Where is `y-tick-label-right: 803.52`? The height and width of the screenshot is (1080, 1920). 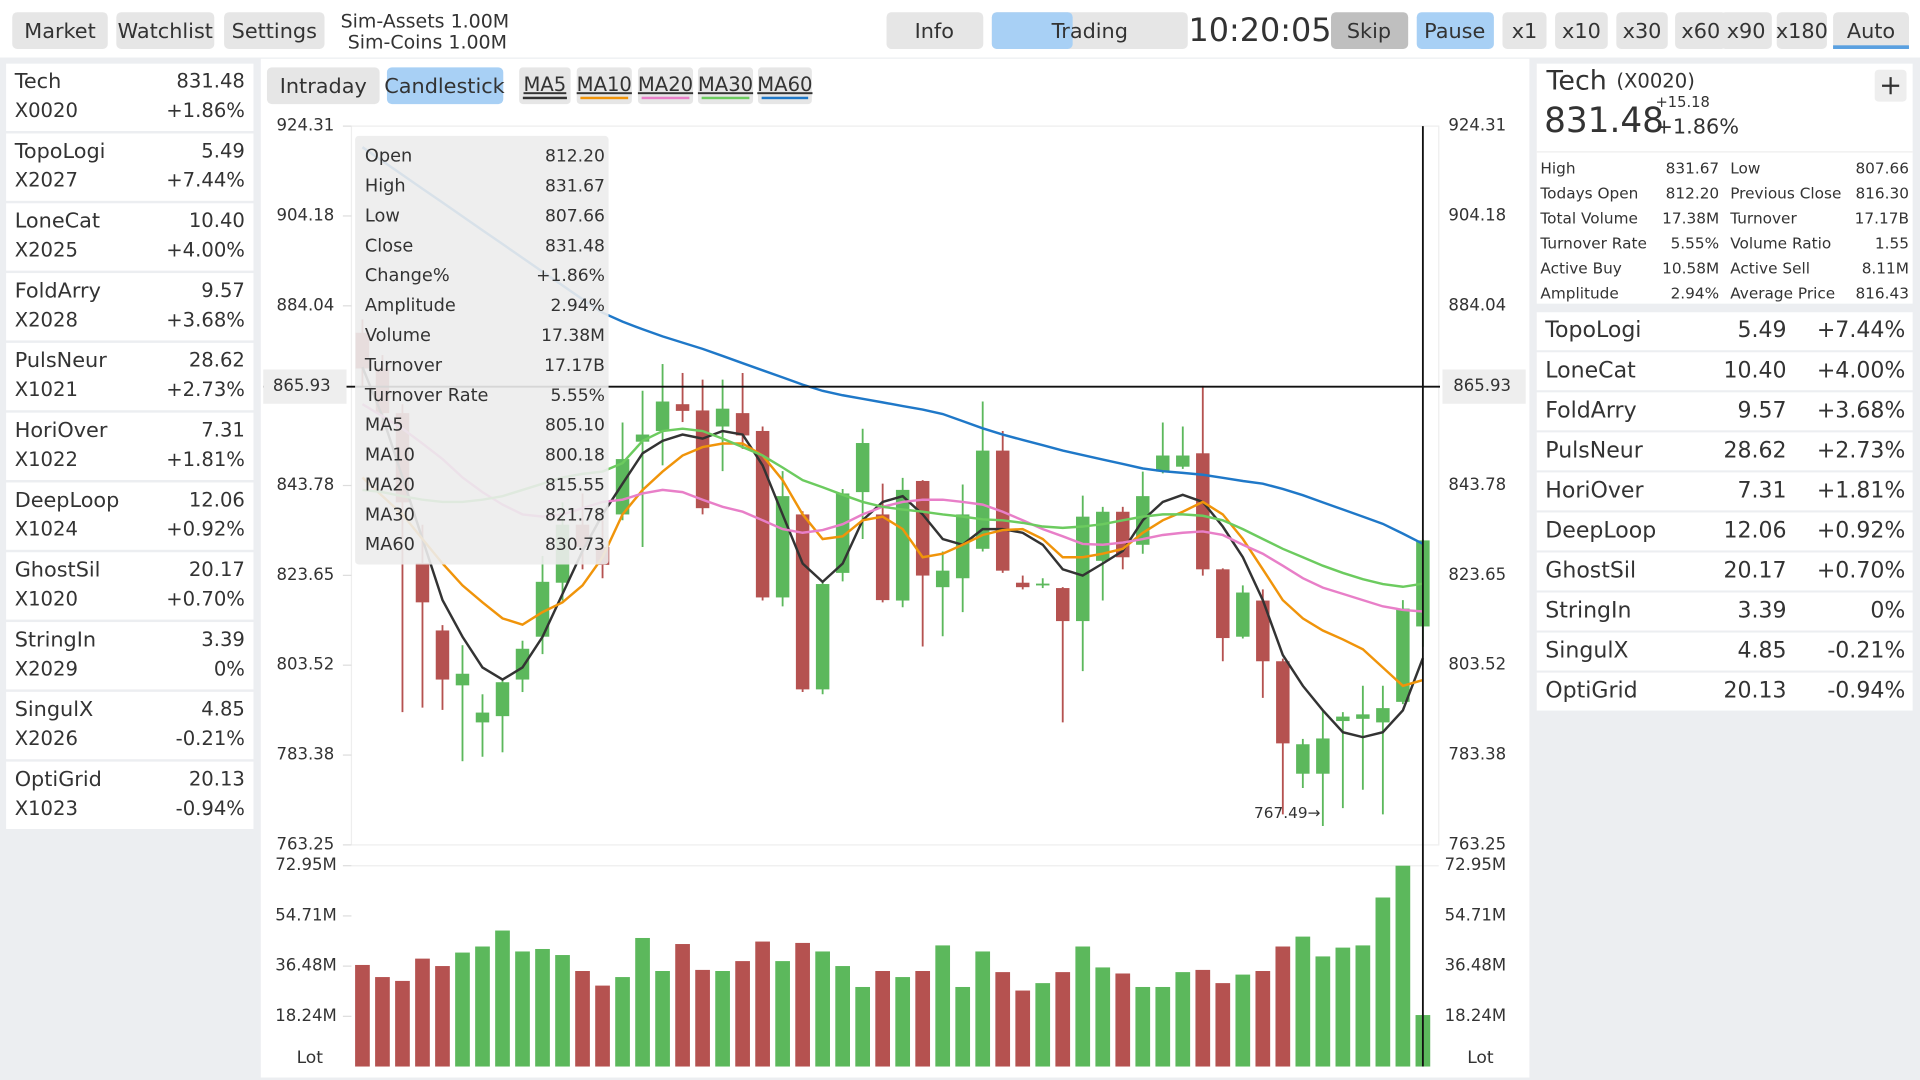 y-tick-label-right: 803.52 is located at coordinates (1477, 664).